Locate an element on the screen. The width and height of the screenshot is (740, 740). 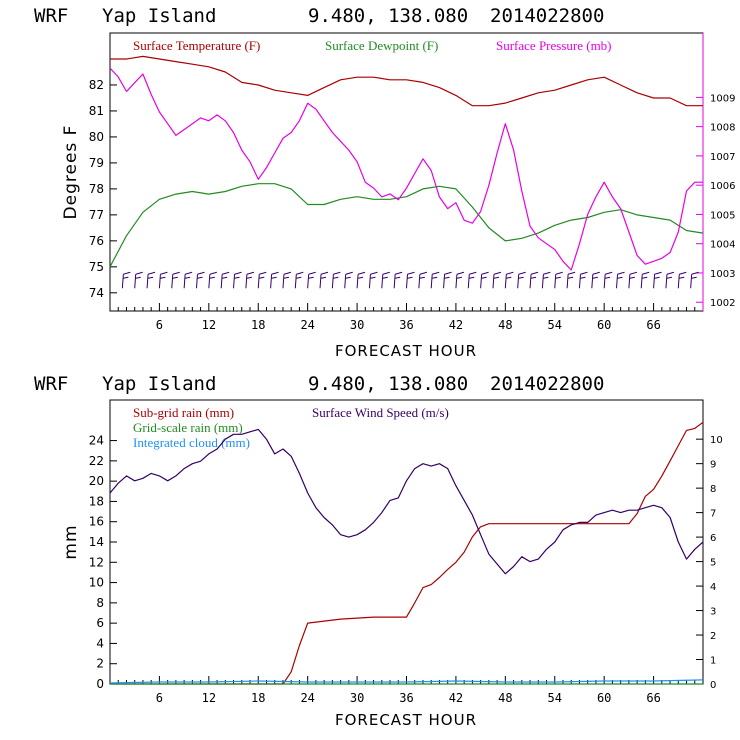
y2-tick-label: 1005 is located at coordinates (722, 215).